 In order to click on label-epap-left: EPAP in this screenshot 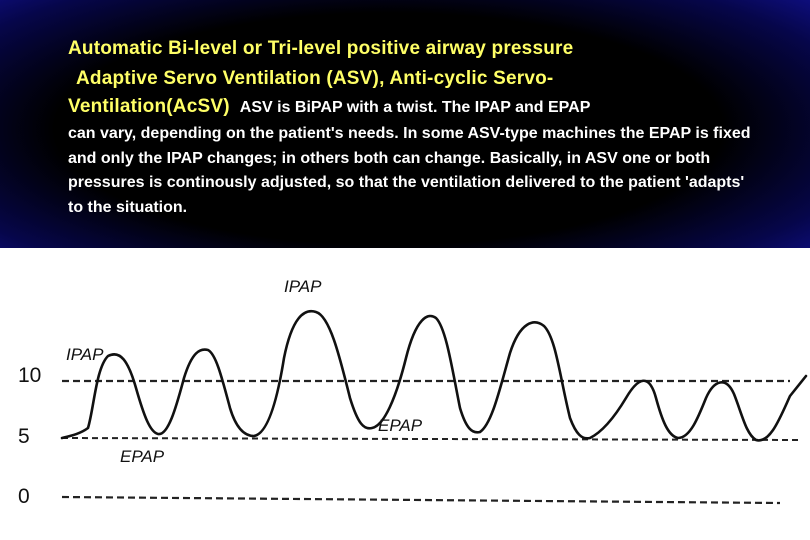, I will do `click(142, 456)`.